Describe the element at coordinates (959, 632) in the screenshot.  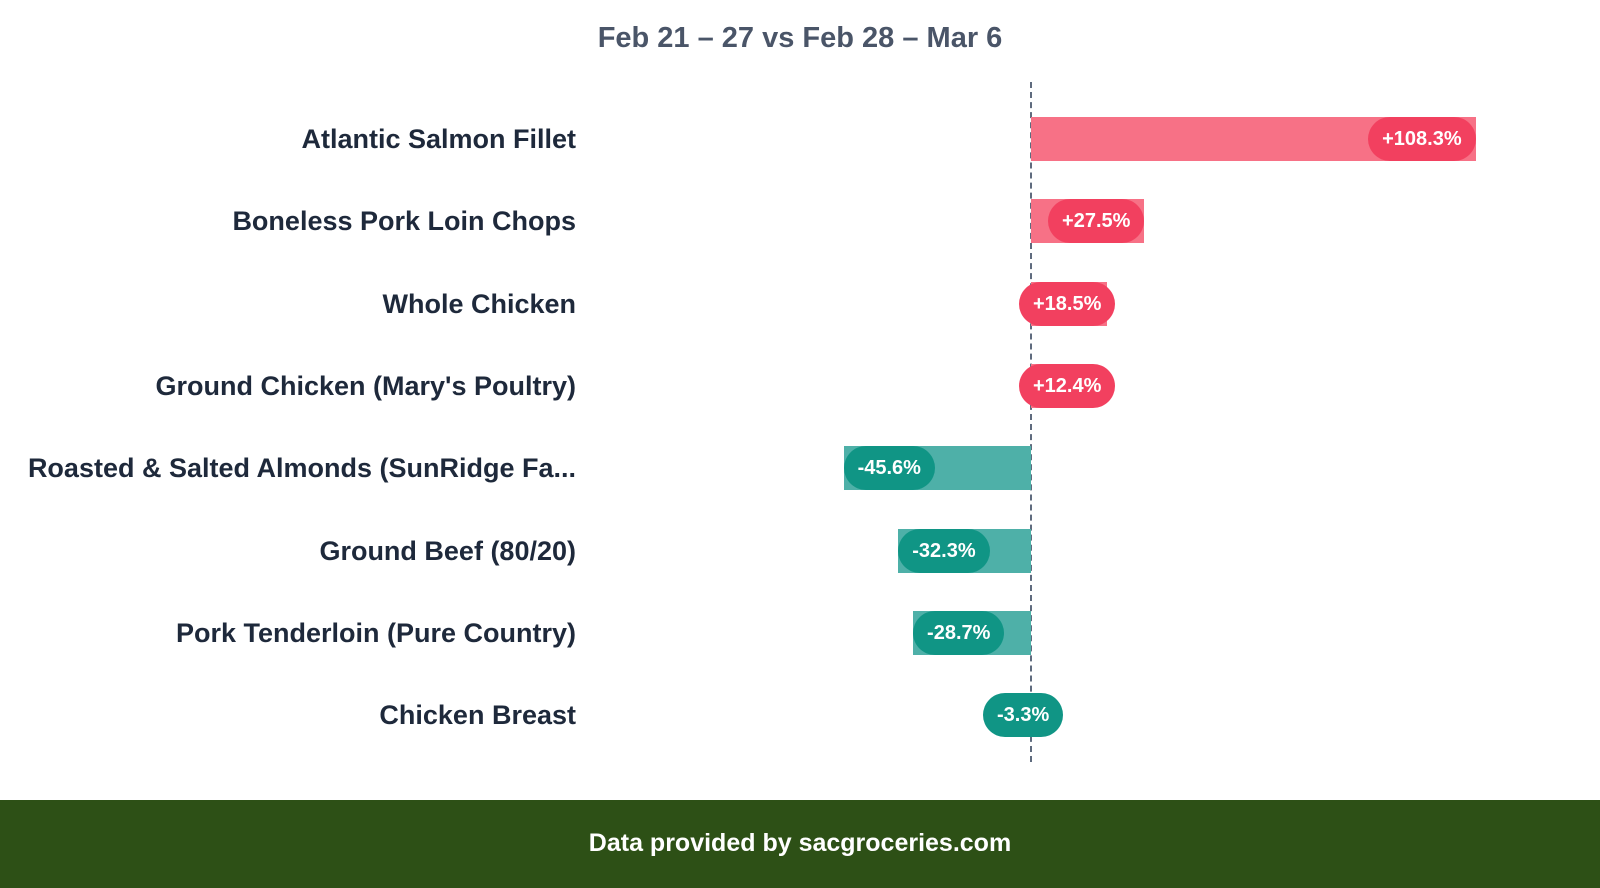
I see `value-pill: -28.7%` at that location.